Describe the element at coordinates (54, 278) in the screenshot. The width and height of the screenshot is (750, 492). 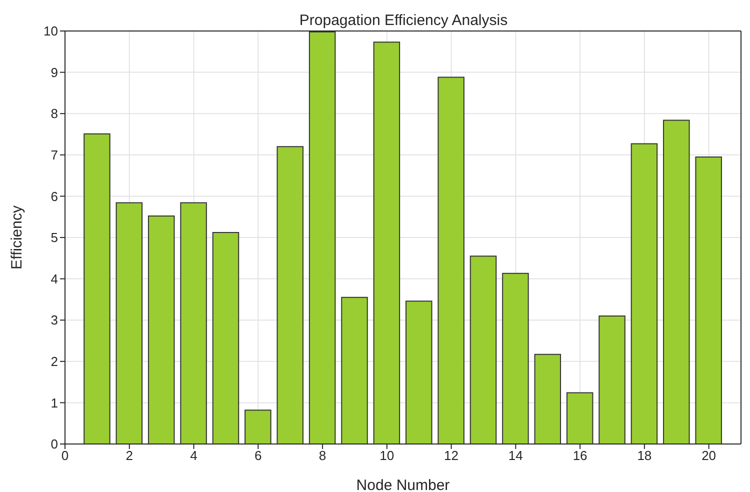
I see `y-tick-label: 4` at that location.